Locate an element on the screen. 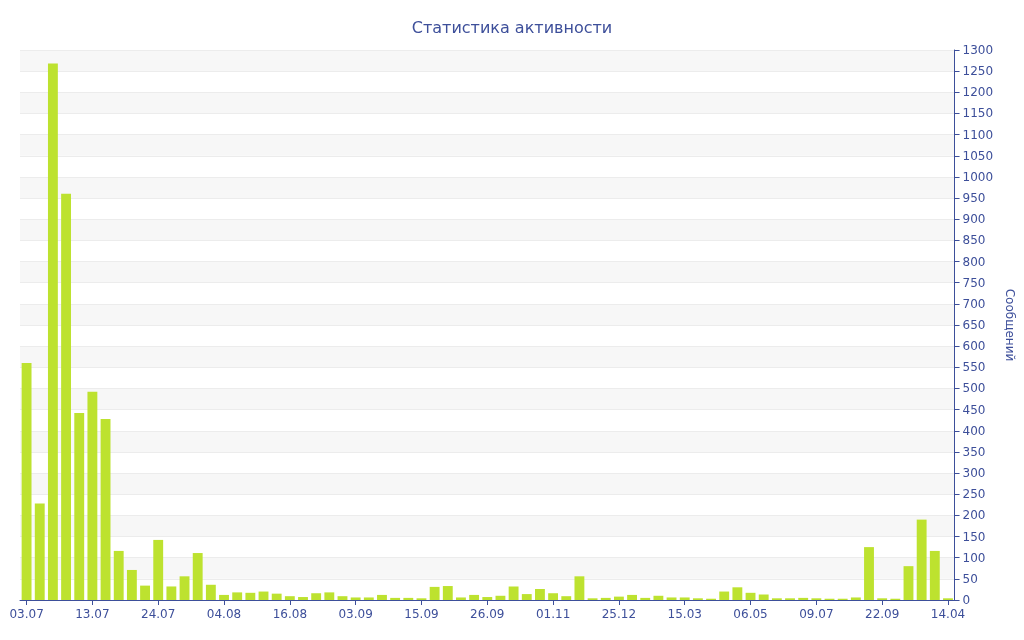 This screenshot has width=1024, height=640. y-tick-label: 650 is located at coordinates (974, 325).